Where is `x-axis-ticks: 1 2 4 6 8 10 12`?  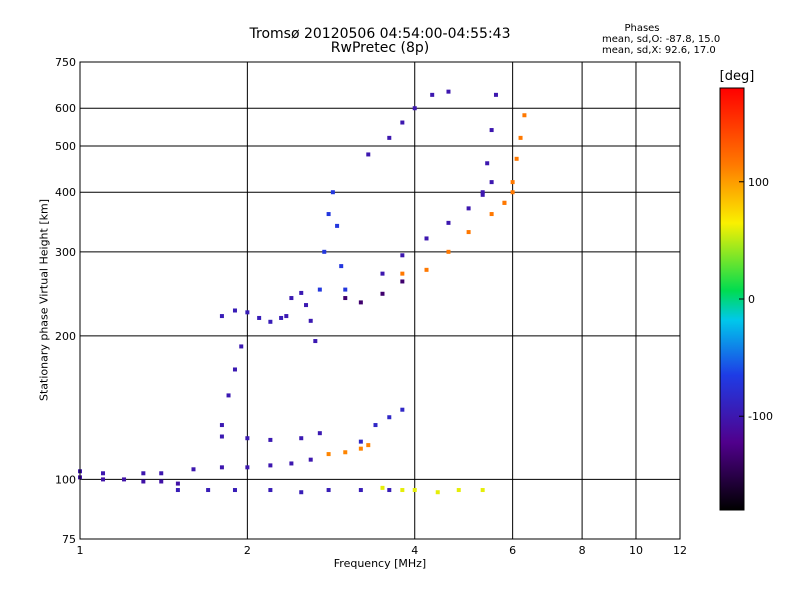
x-axis-ticks: 1 2 4 6 8 10 12 is located at coordinates (382, 550).